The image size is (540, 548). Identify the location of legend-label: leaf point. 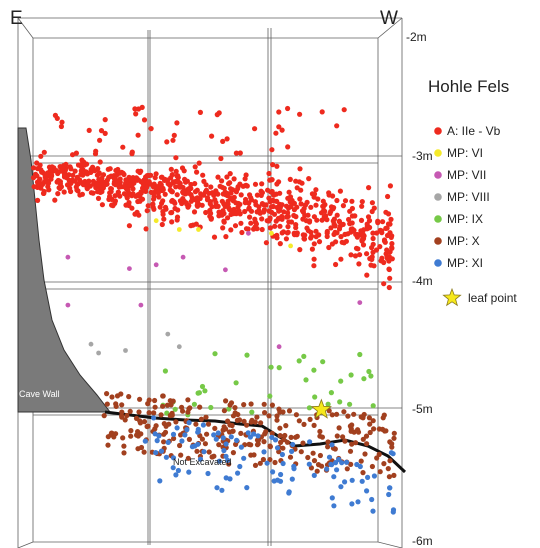
(492, 298).